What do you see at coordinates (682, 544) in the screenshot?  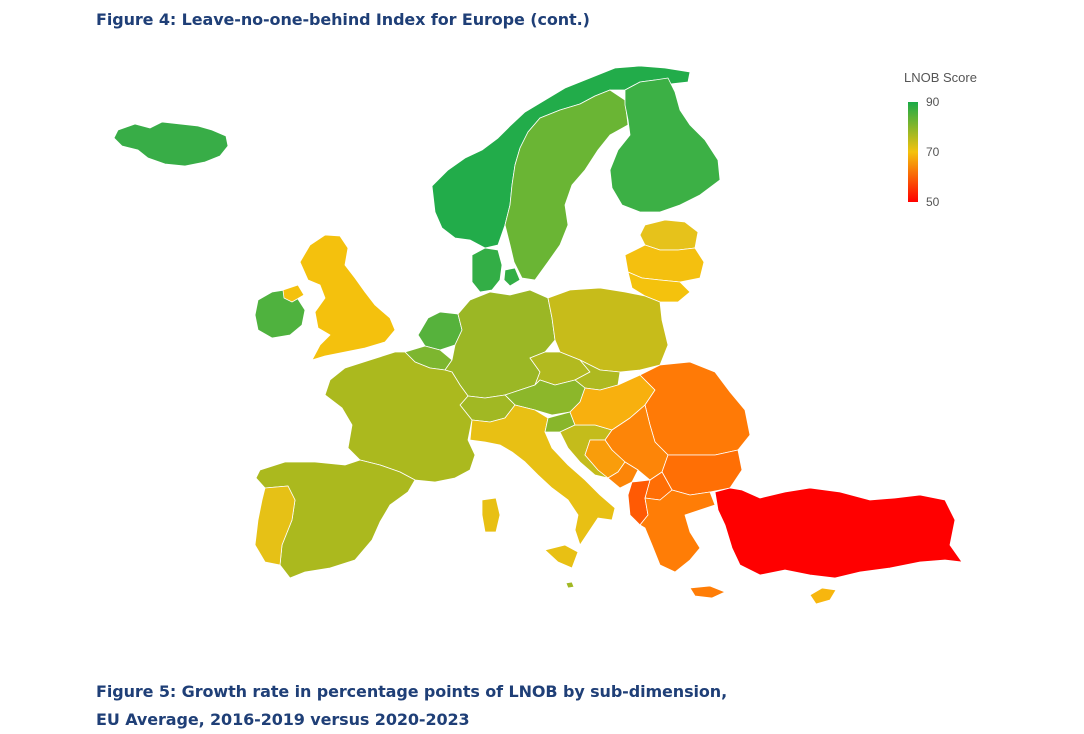 I see `region-greece` at bounding box center [682, 544].